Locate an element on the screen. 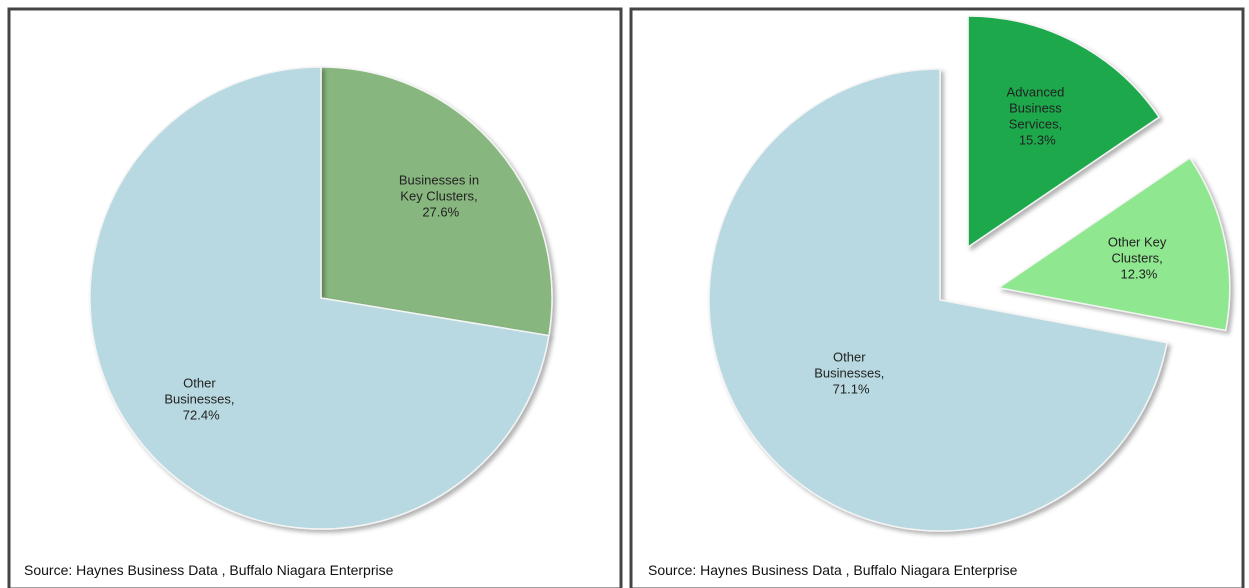 The width and height of the screenshot is (1249, 588). label-line: Advanced is located at coordinates (1037, 91).